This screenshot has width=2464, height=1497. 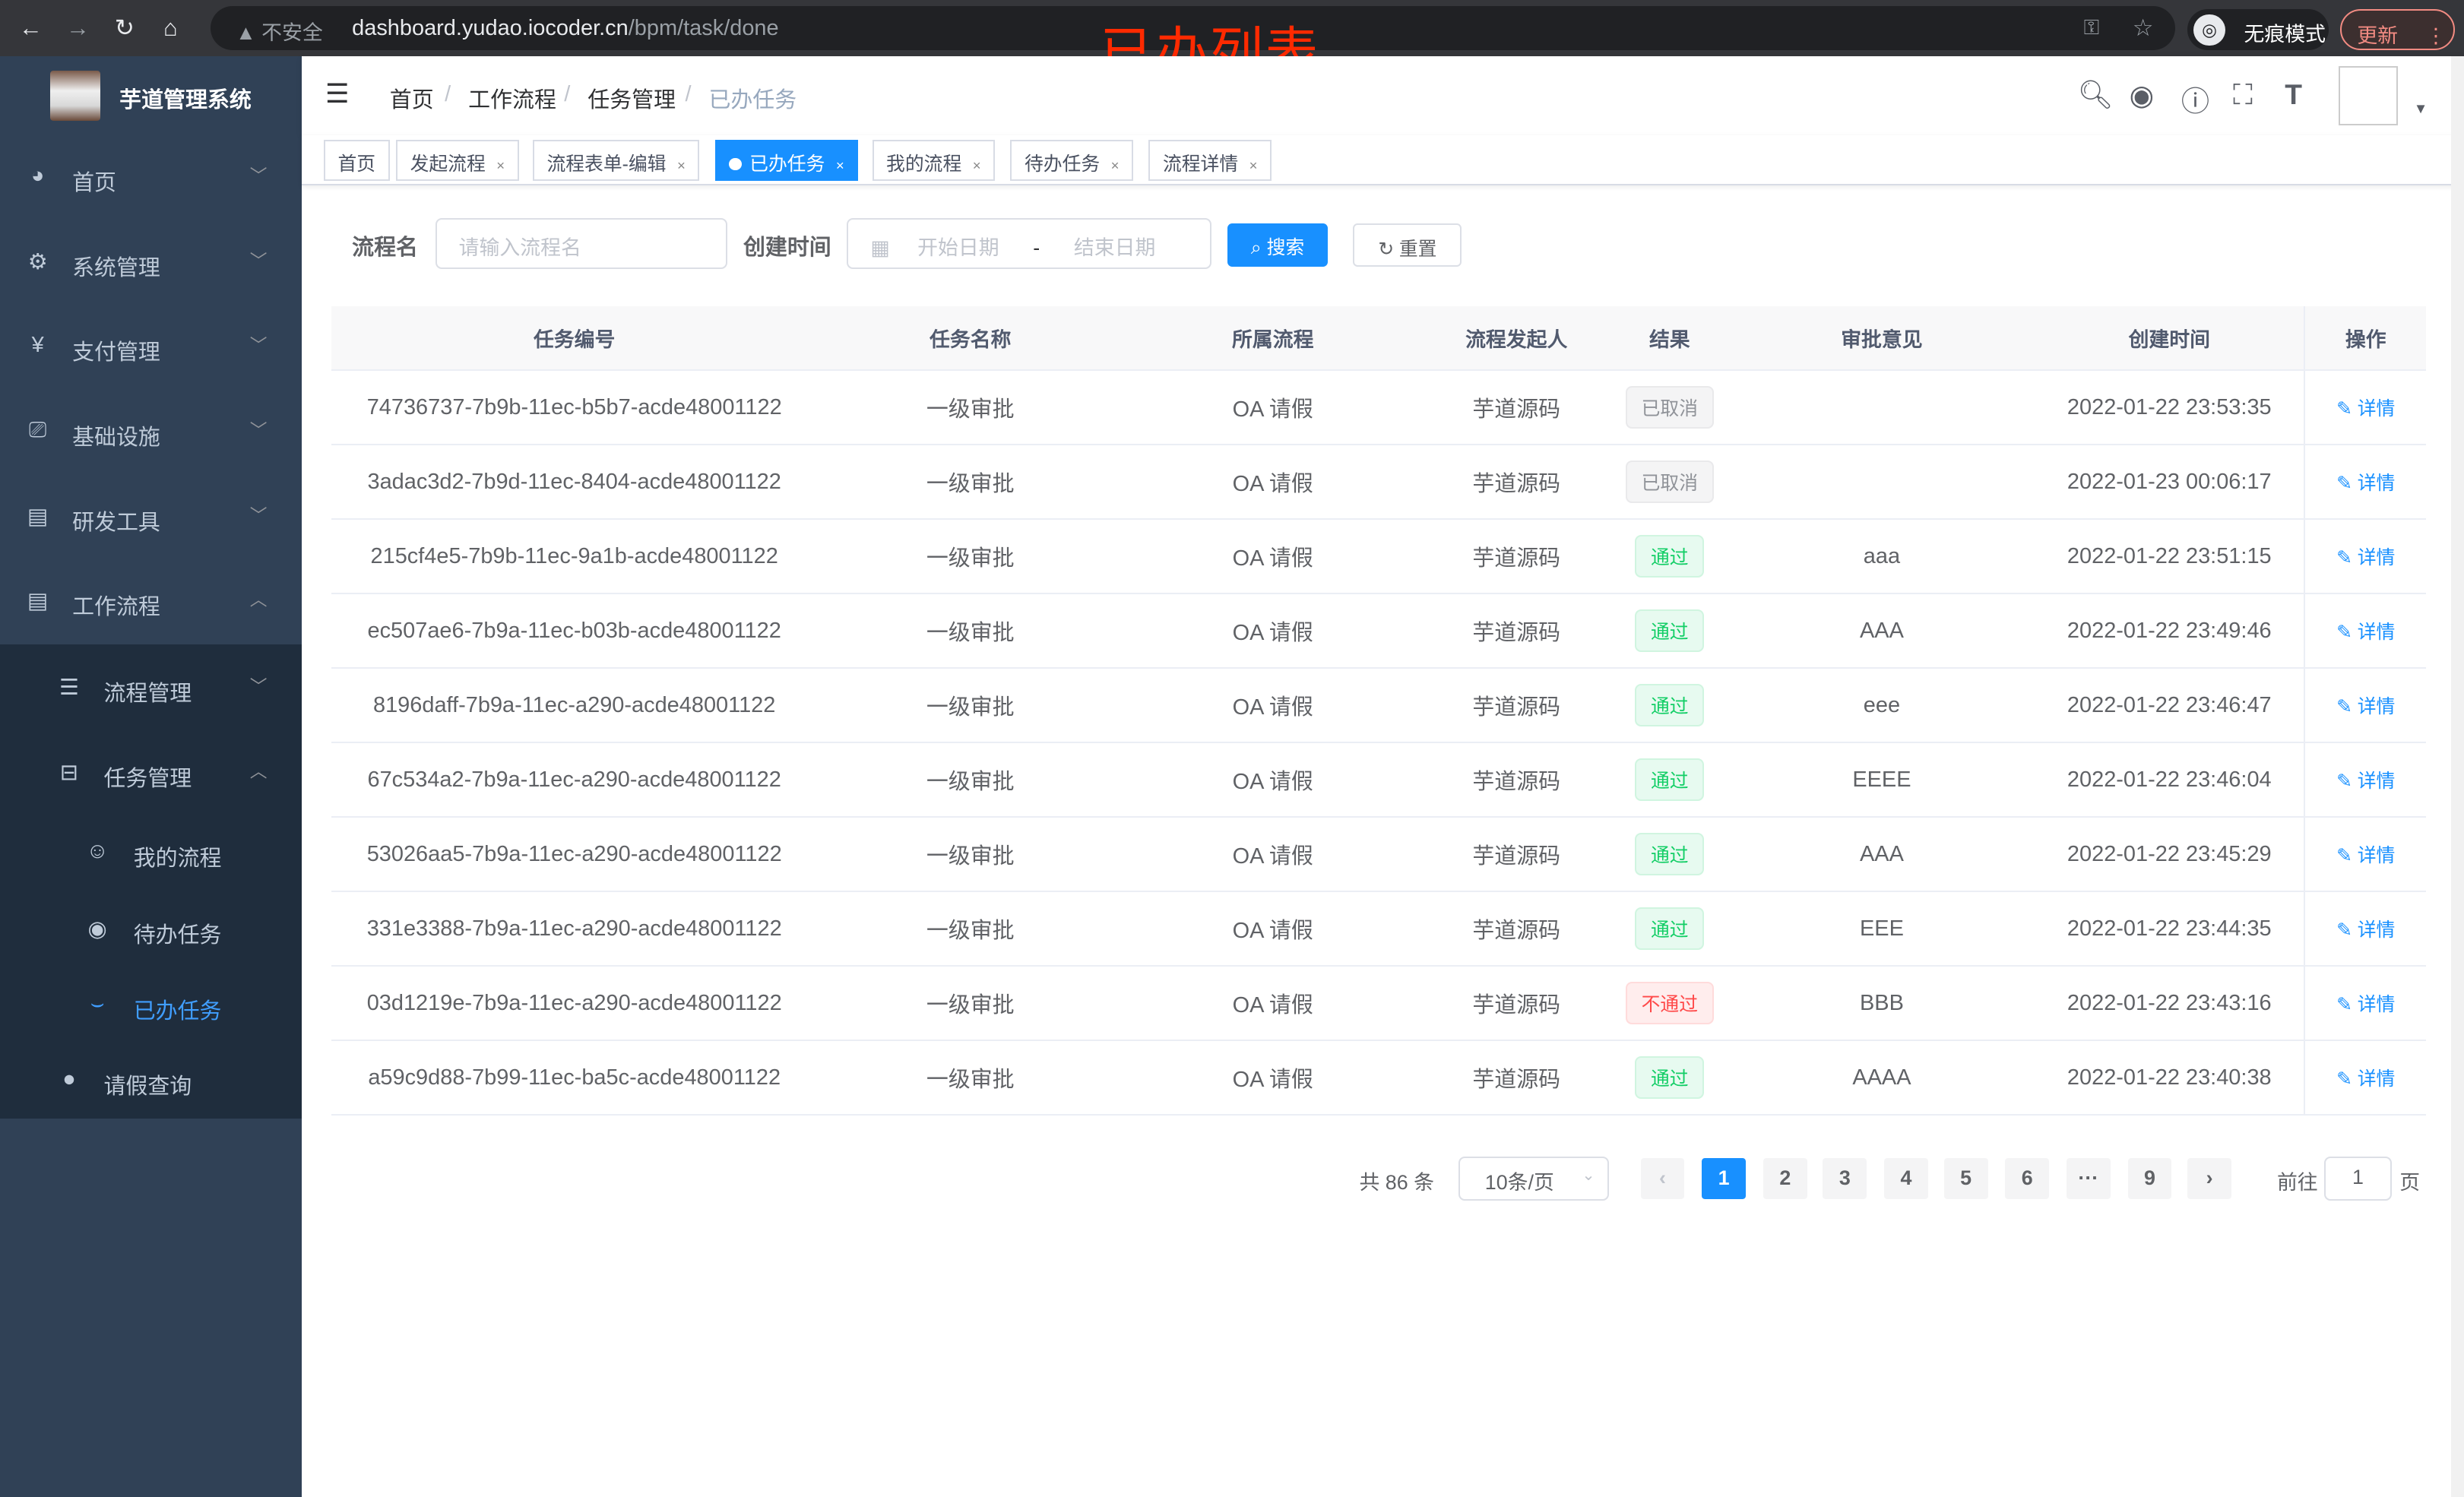 I want to click on sidebar-item-10: ⌣ 已办任务, so click(x=151, y=1005).